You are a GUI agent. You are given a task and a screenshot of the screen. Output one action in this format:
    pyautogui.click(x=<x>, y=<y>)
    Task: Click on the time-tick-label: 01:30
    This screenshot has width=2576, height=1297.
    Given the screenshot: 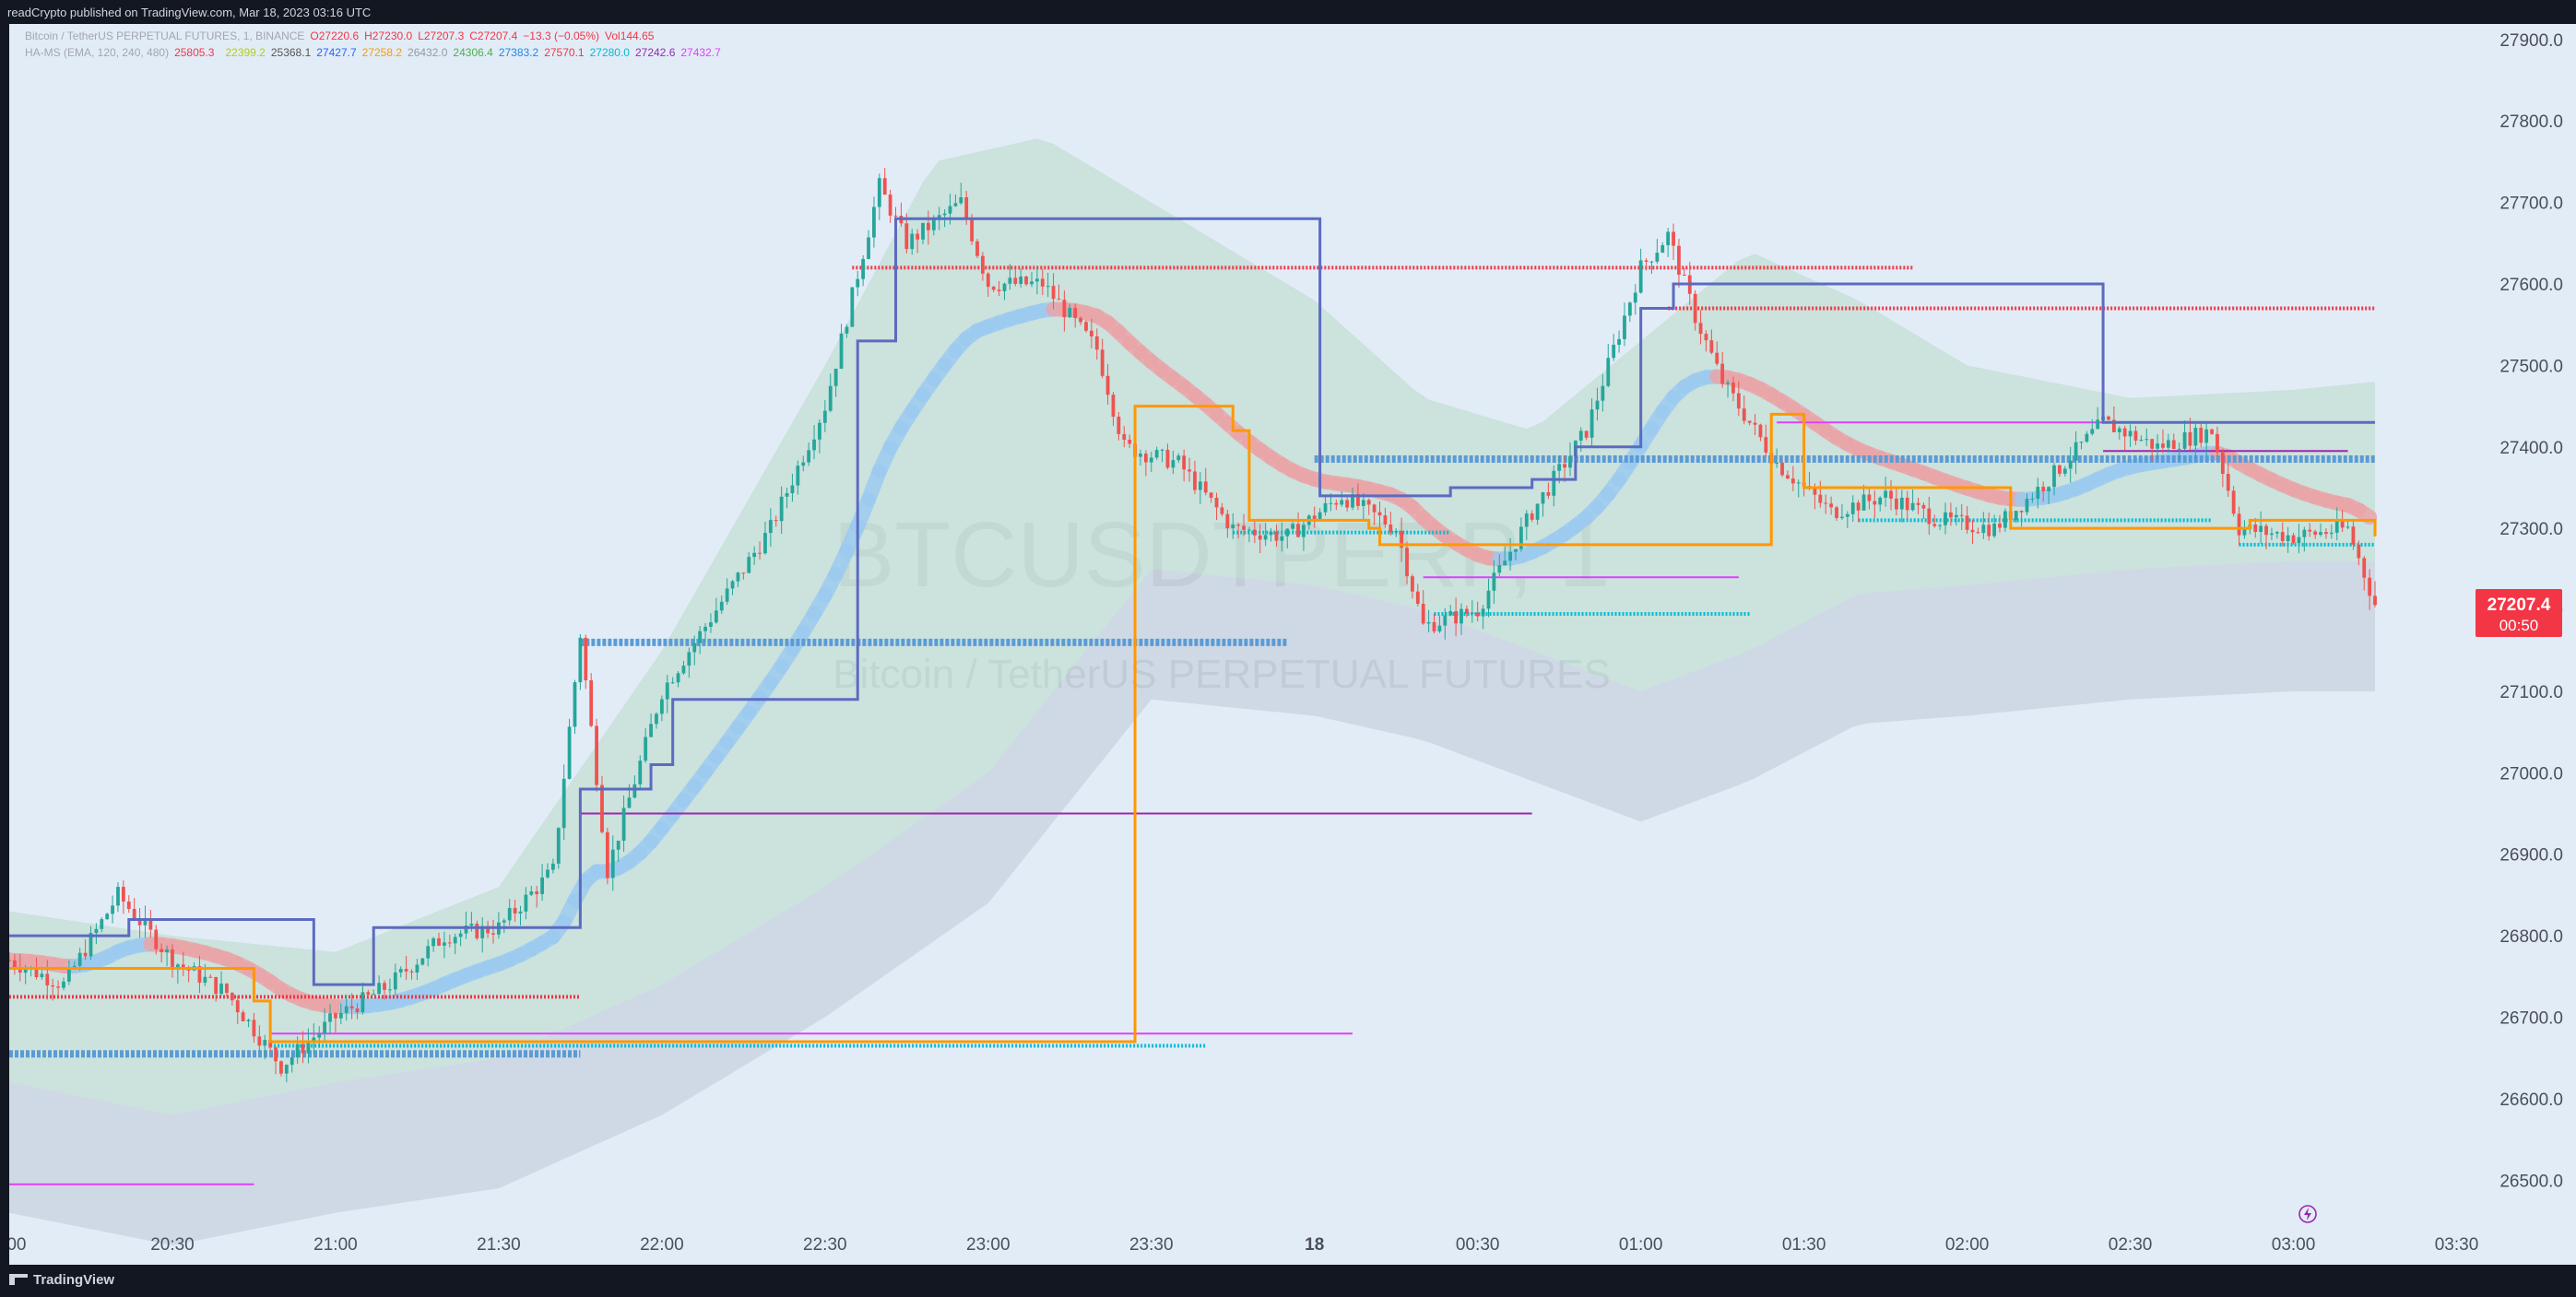 What is the action you would take?
    pyautogui.click(x=1804, y=1245)
    